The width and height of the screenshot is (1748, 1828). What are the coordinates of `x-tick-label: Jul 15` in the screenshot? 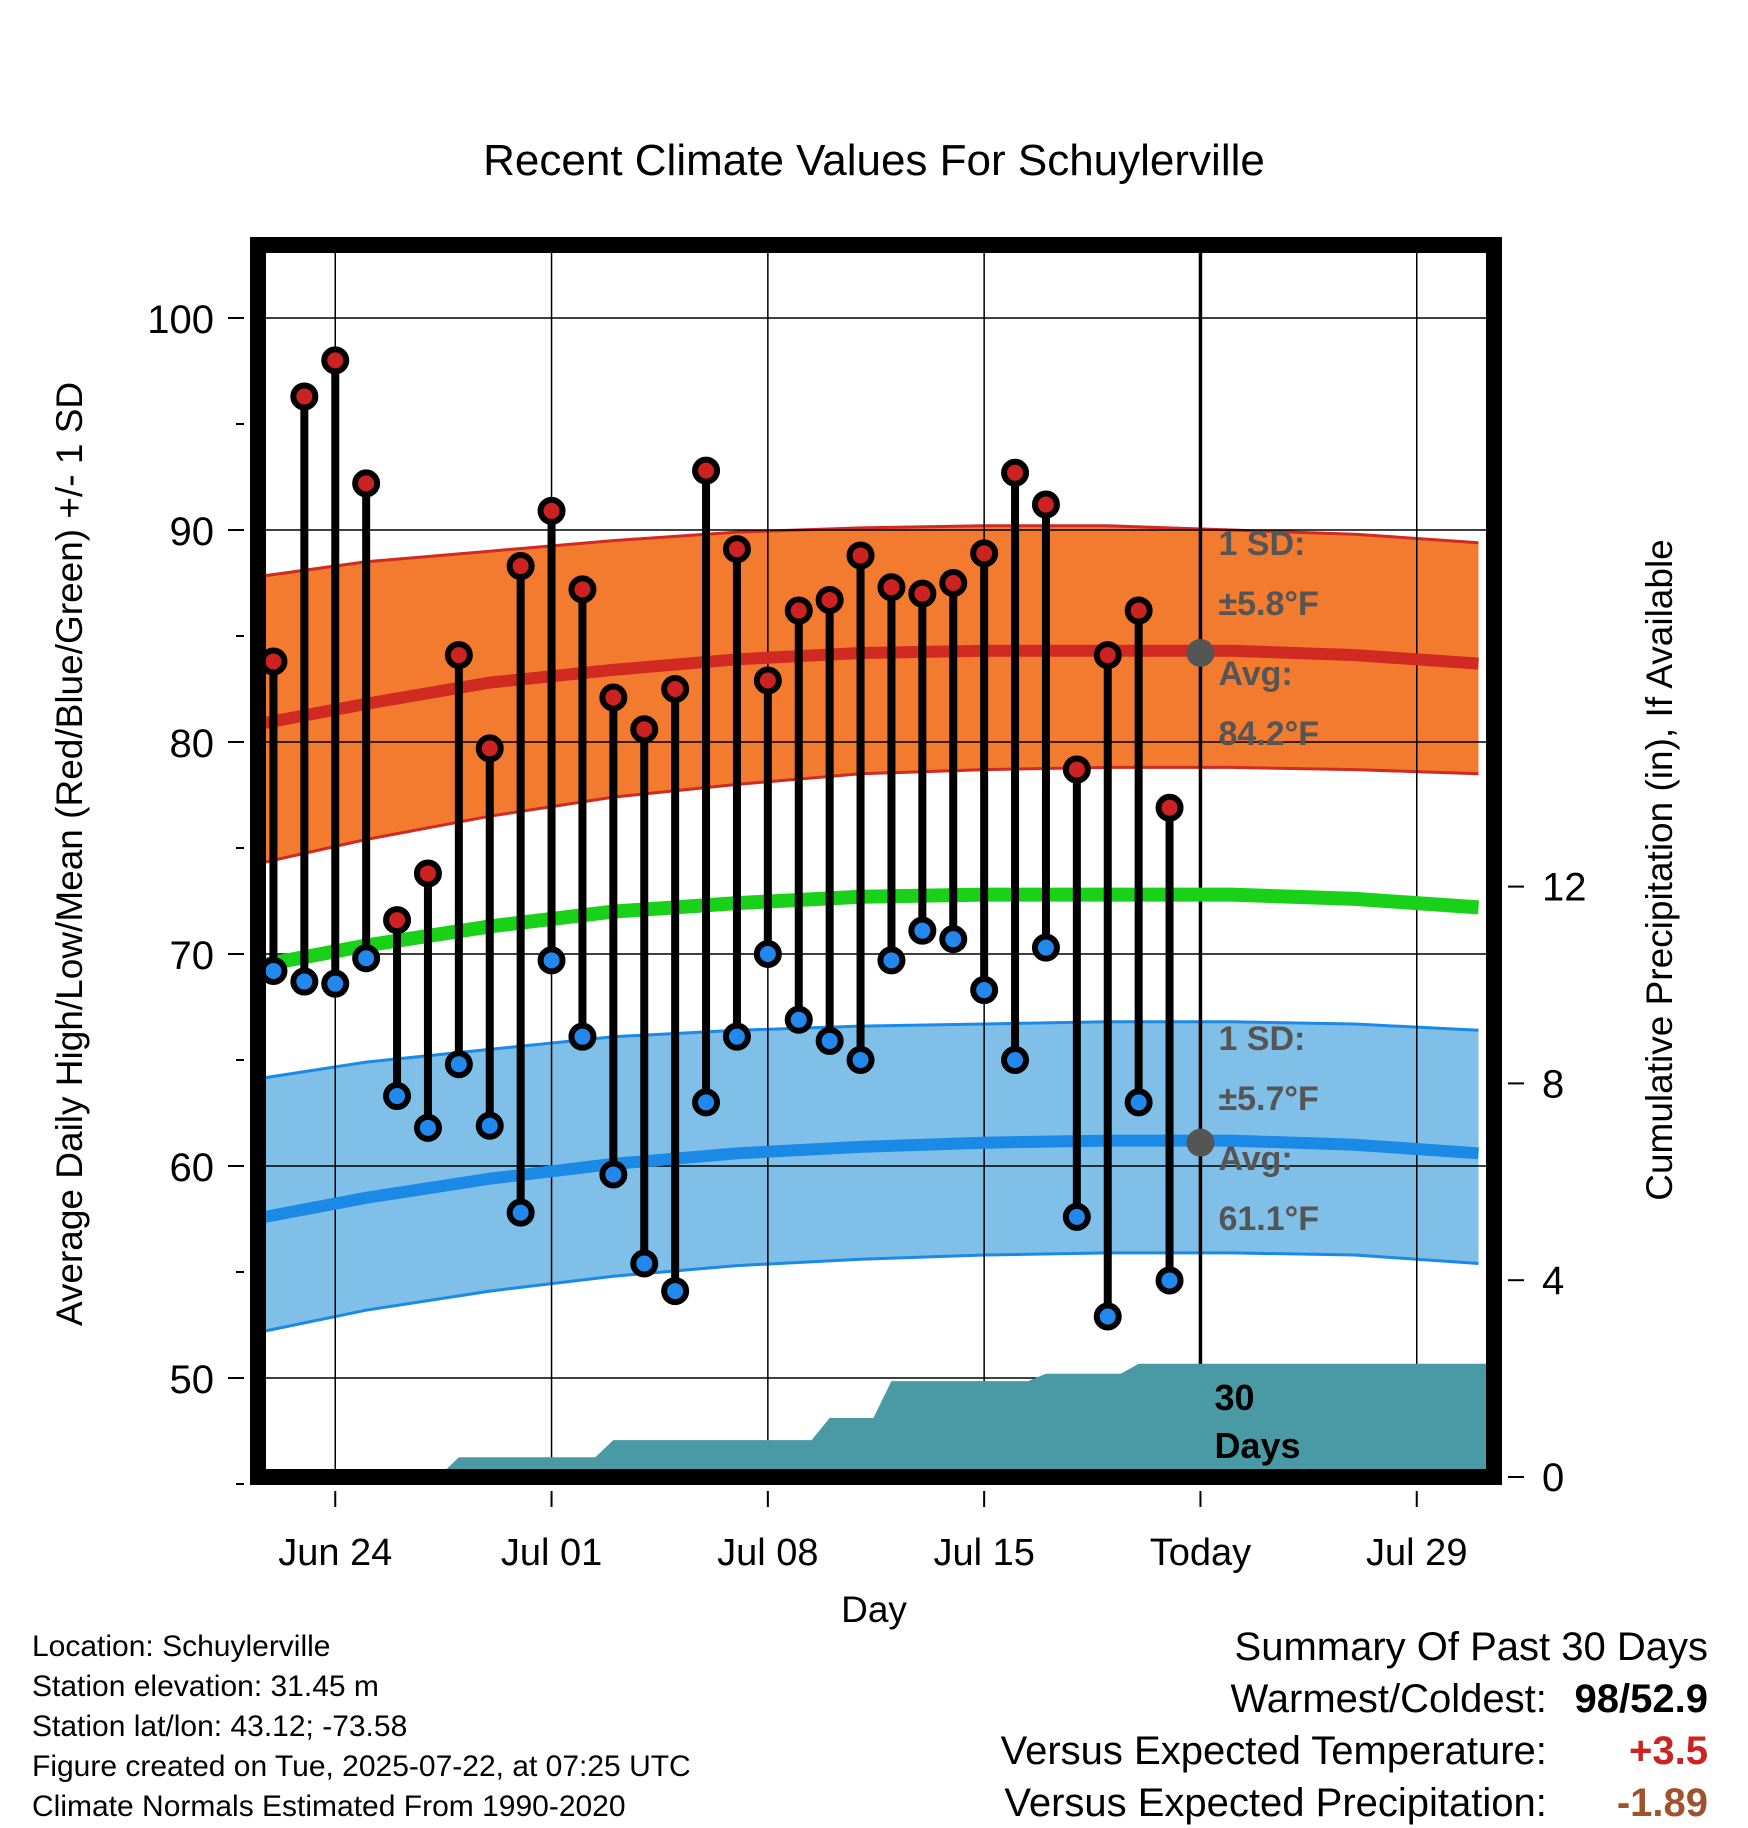 It's located at (983, 1553).